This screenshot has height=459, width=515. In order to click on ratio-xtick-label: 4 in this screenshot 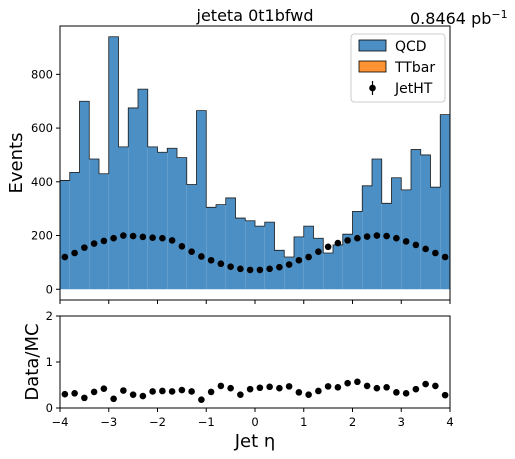, I will do `click(449, 422)`.